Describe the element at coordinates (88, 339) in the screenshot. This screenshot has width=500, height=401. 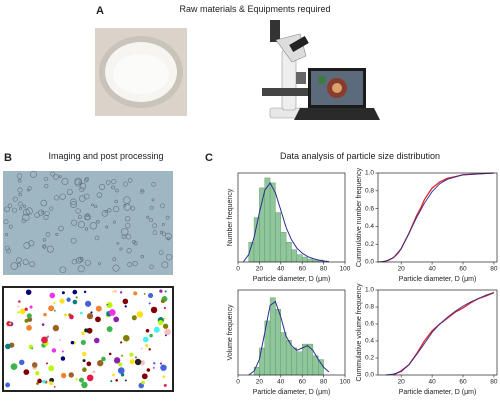
I see `segmentation-image` at that location.